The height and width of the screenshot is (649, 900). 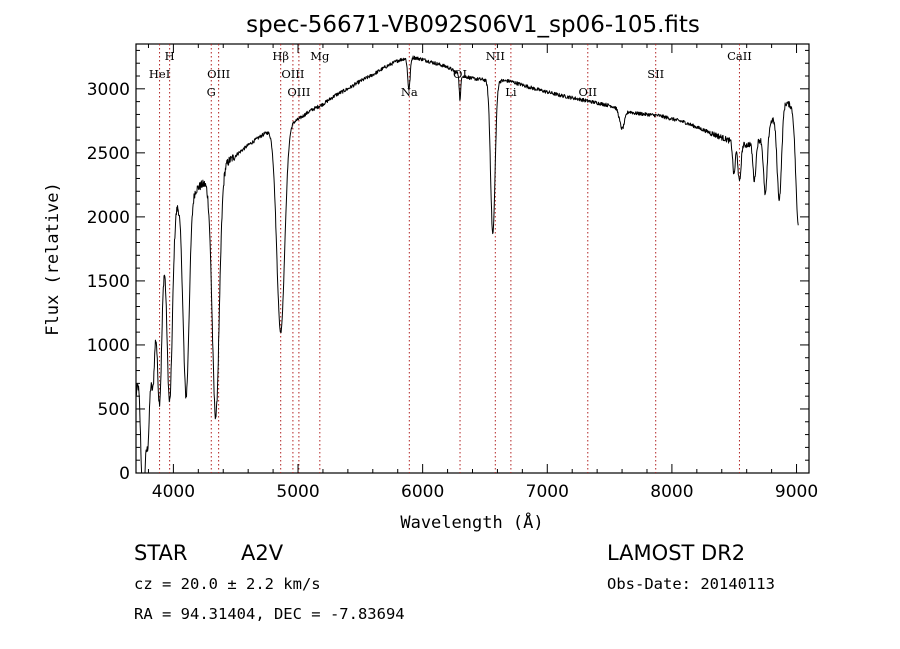 What do you see at coordinates (547, 492) in the screenshot?
I see `x-tick-label: 7000` at bounding box center [547, 492].